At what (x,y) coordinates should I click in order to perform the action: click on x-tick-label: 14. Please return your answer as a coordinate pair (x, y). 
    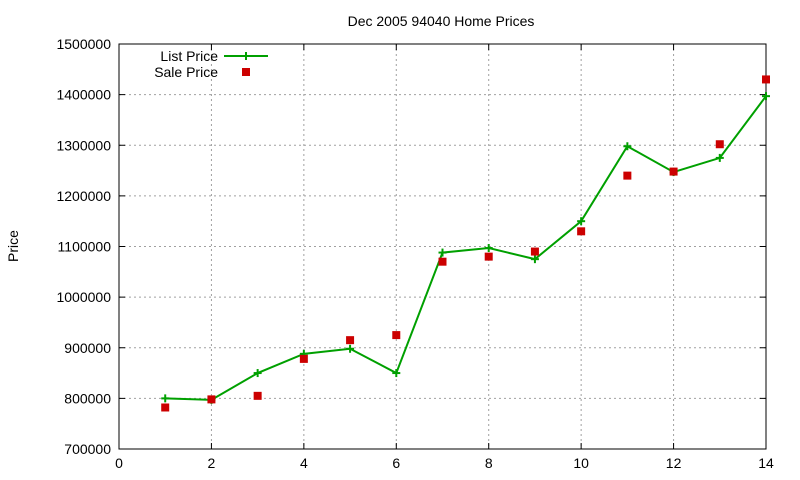
    Looking at the image, I should click on (766, 463).